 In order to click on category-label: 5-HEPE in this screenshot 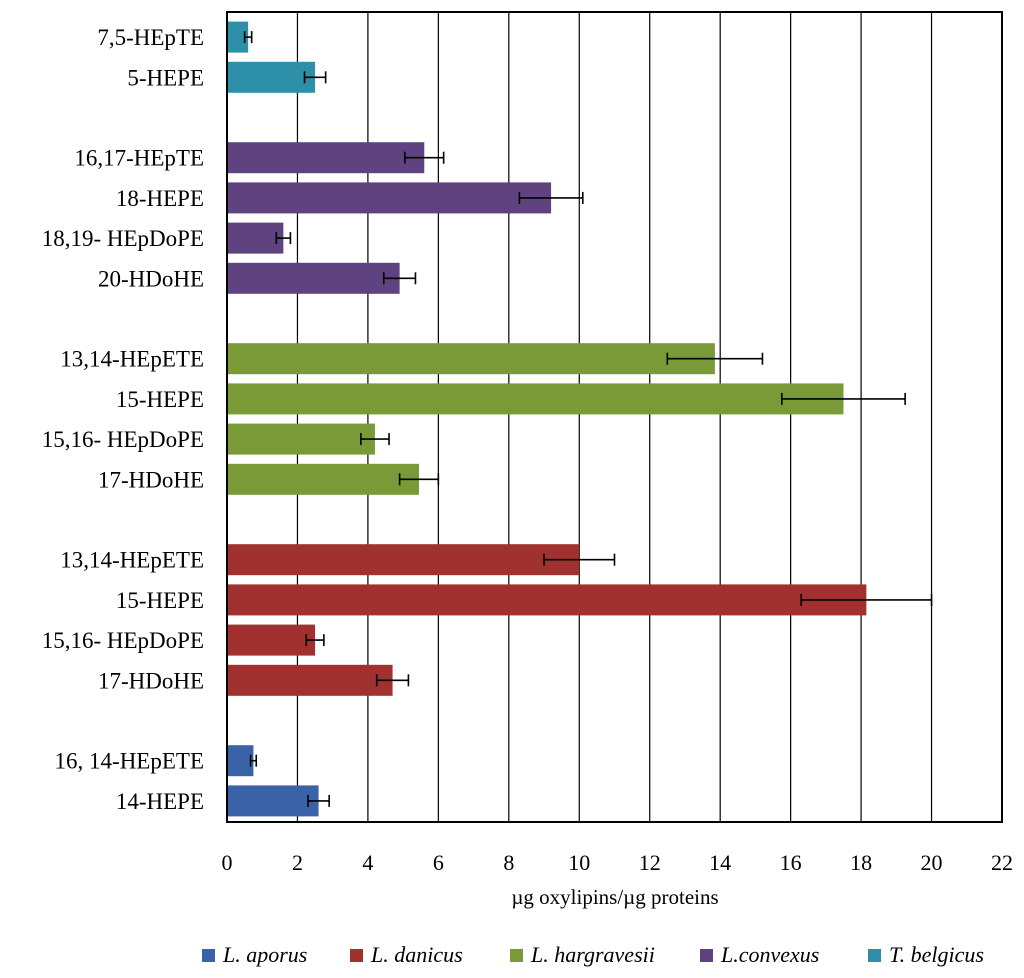, I will do `click(165, 77)`.